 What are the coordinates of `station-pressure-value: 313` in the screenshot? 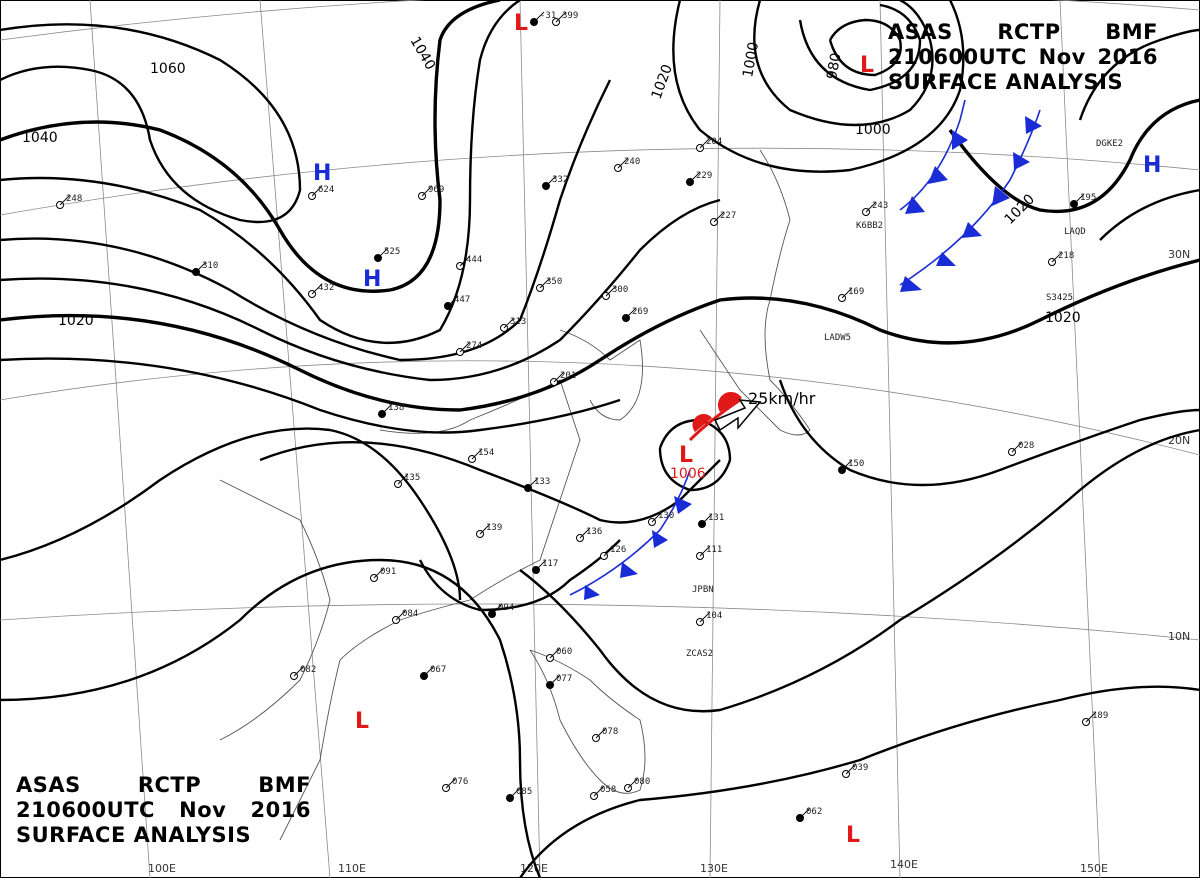 It's located at (518, 322).